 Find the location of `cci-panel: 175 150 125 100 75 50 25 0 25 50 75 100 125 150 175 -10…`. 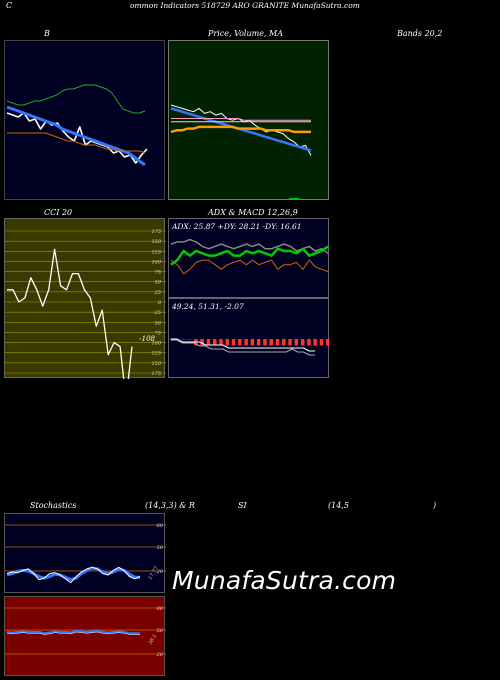

cci-panel: 175 150 125 100 75 50 25 0 25 50 75 100 125 150 175 -10… is located at coordinates (85, 298).